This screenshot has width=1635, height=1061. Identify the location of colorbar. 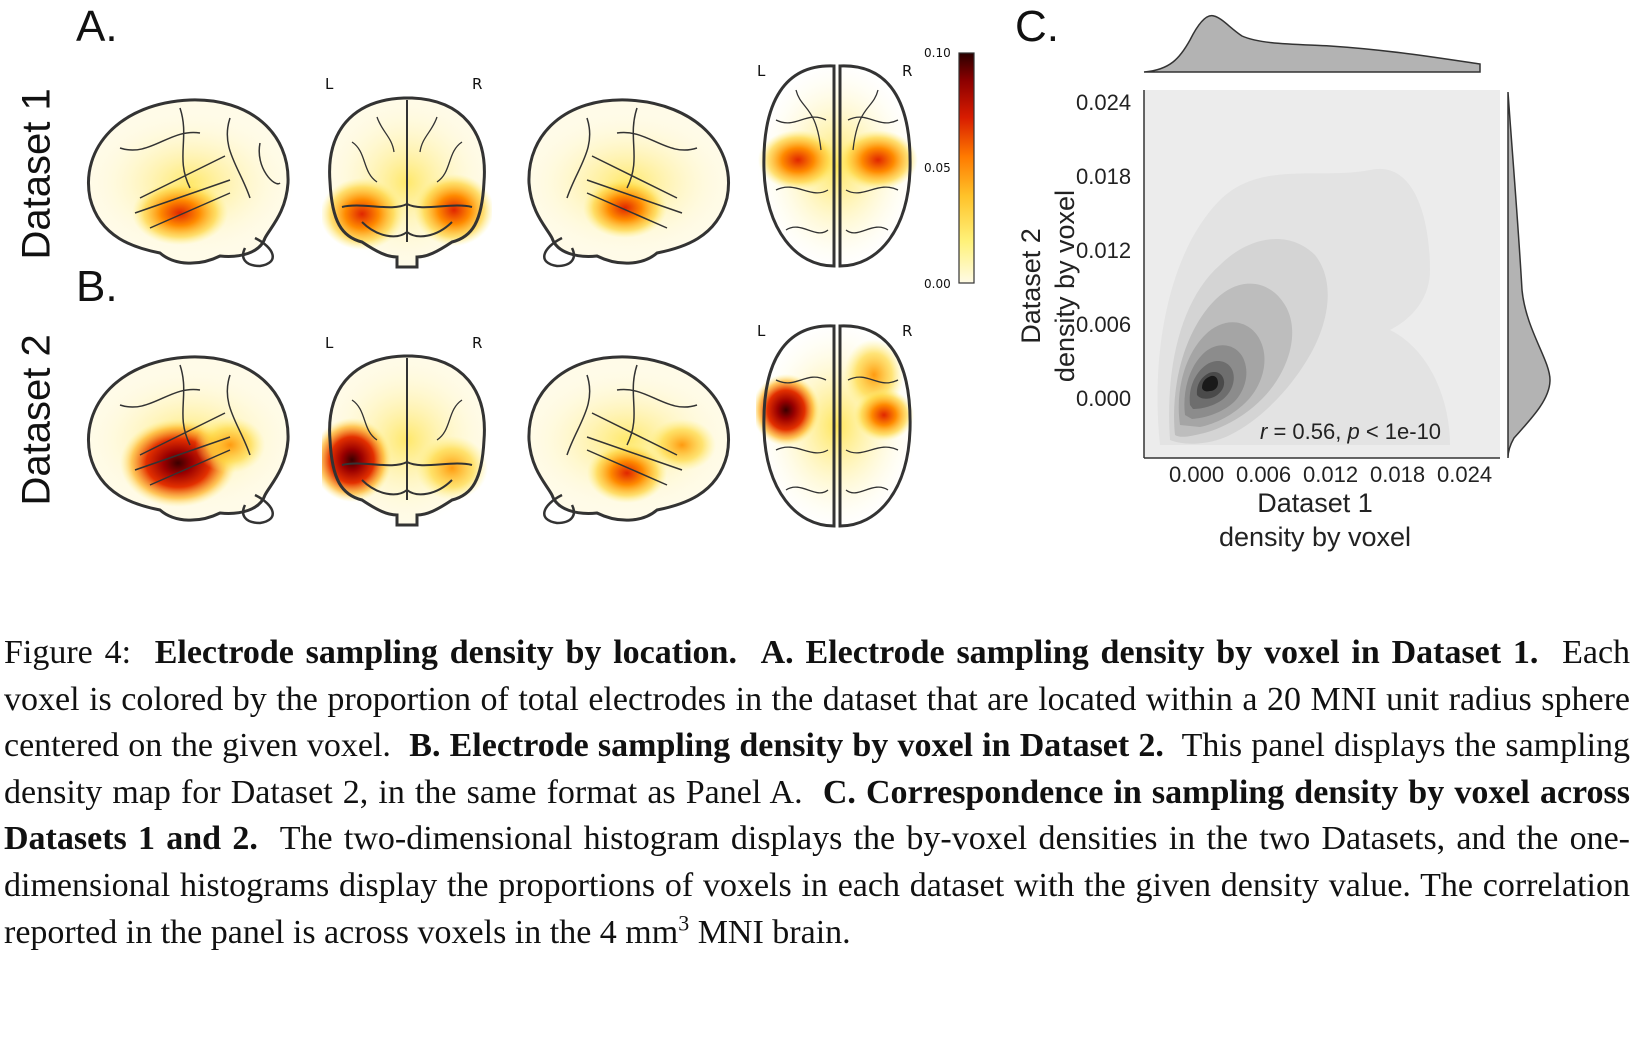
(966, 168).